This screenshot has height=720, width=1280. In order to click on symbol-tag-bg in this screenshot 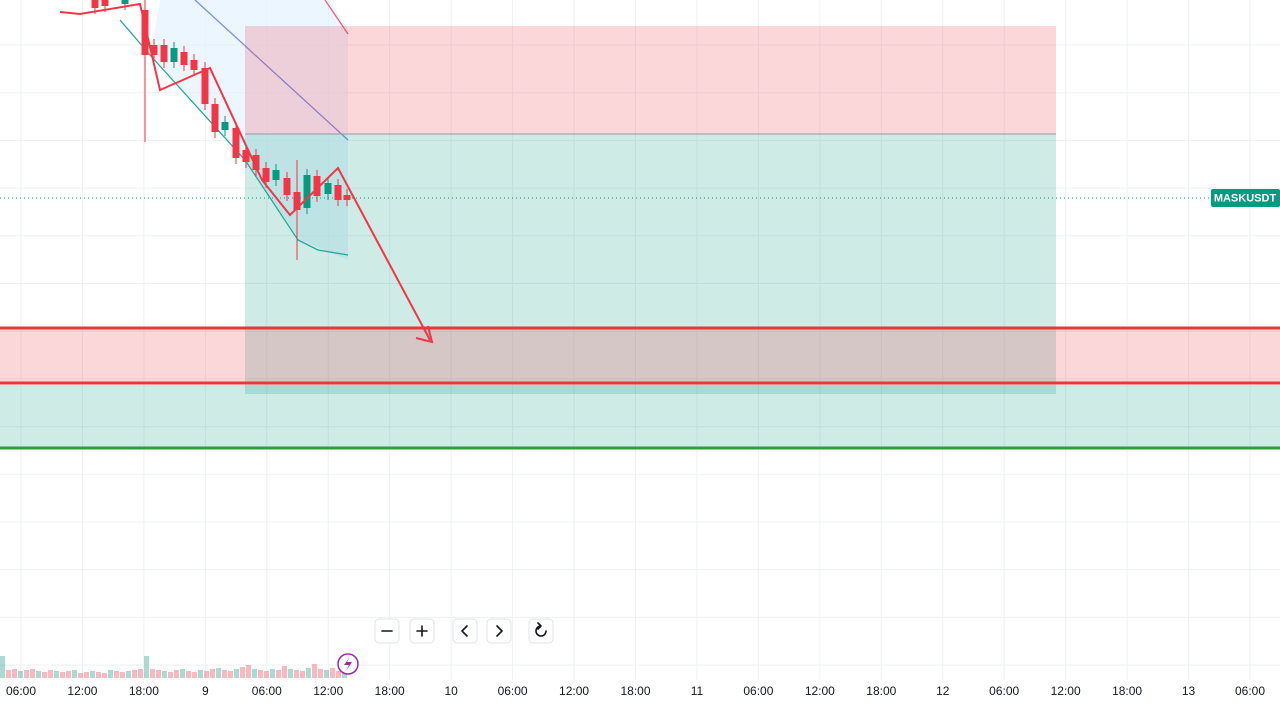, I will do `click(1245, 198)`.